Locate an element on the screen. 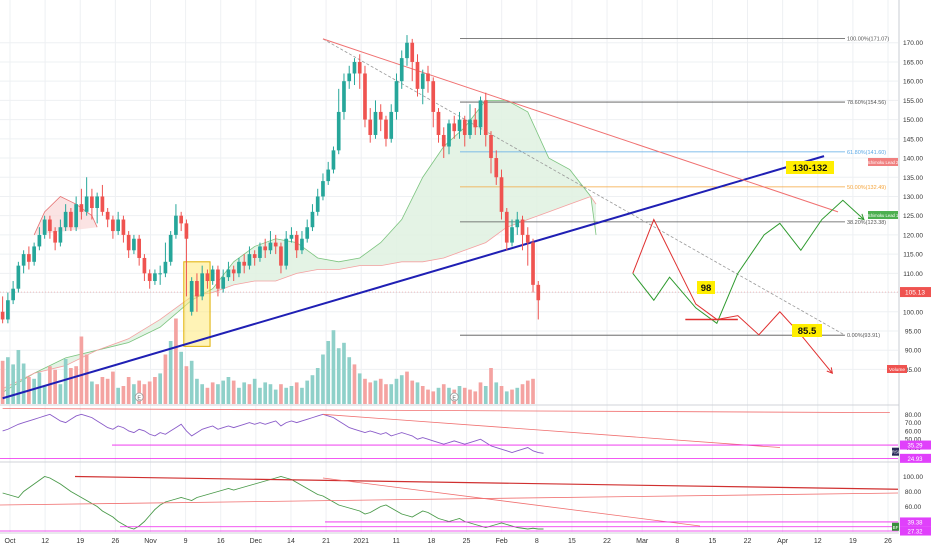 The height and width of the screenshot is (555, 932). target-callout-label: 130-132 is located at coordinates (810, 168).